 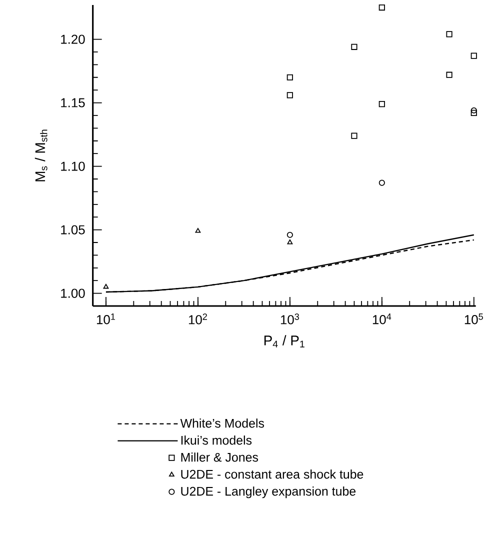 I want to click on y-tick-label: 1.15, so click(x=73, y=103).